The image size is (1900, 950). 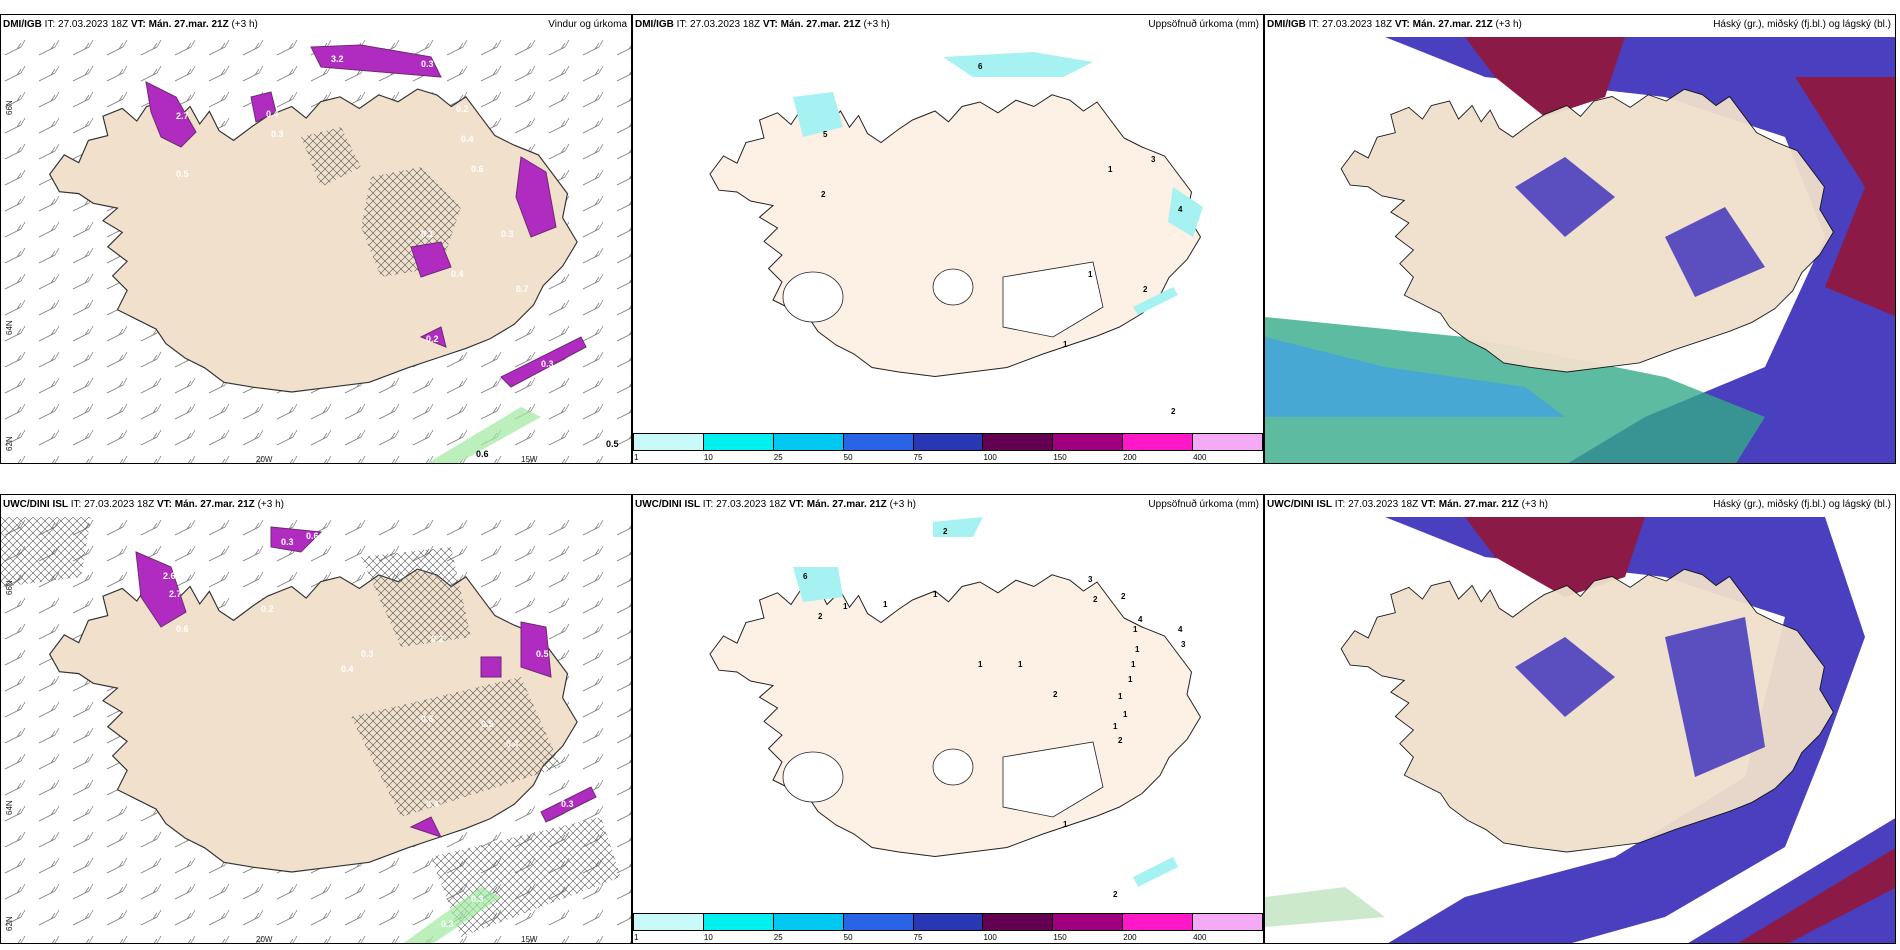 What do you see at coordinates (9, 923) in the screenshot?
I see `lat-label: 62N` at bounding box center [9, 923].